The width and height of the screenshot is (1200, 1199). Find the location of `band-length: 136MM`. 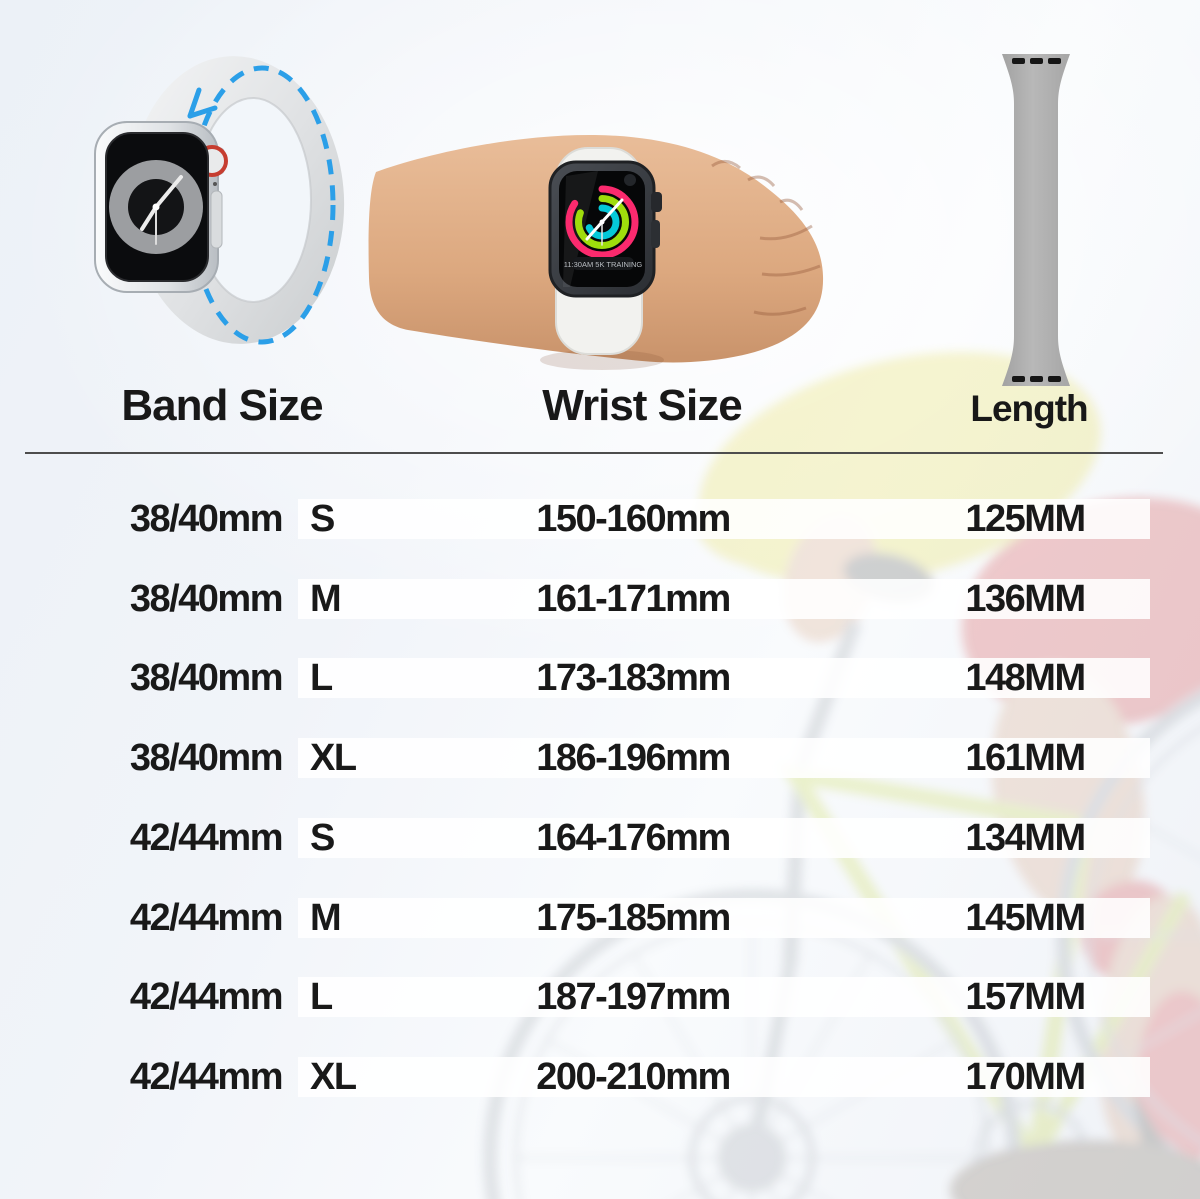

band-length: 136MM is located at coordinates (1025, 599).